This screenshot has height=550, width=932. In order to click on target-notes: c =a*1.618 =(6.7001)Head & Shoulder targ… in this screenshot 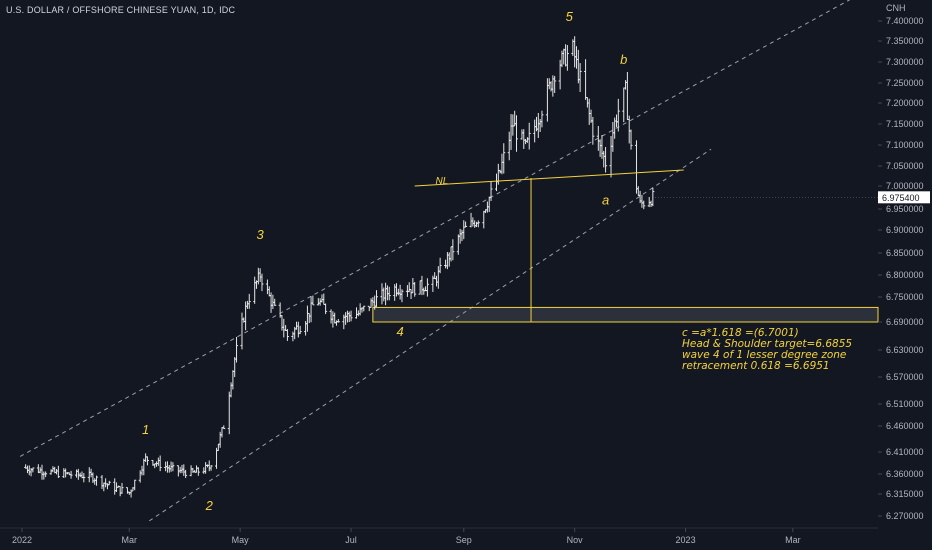, I will do `click(767, 349)`.